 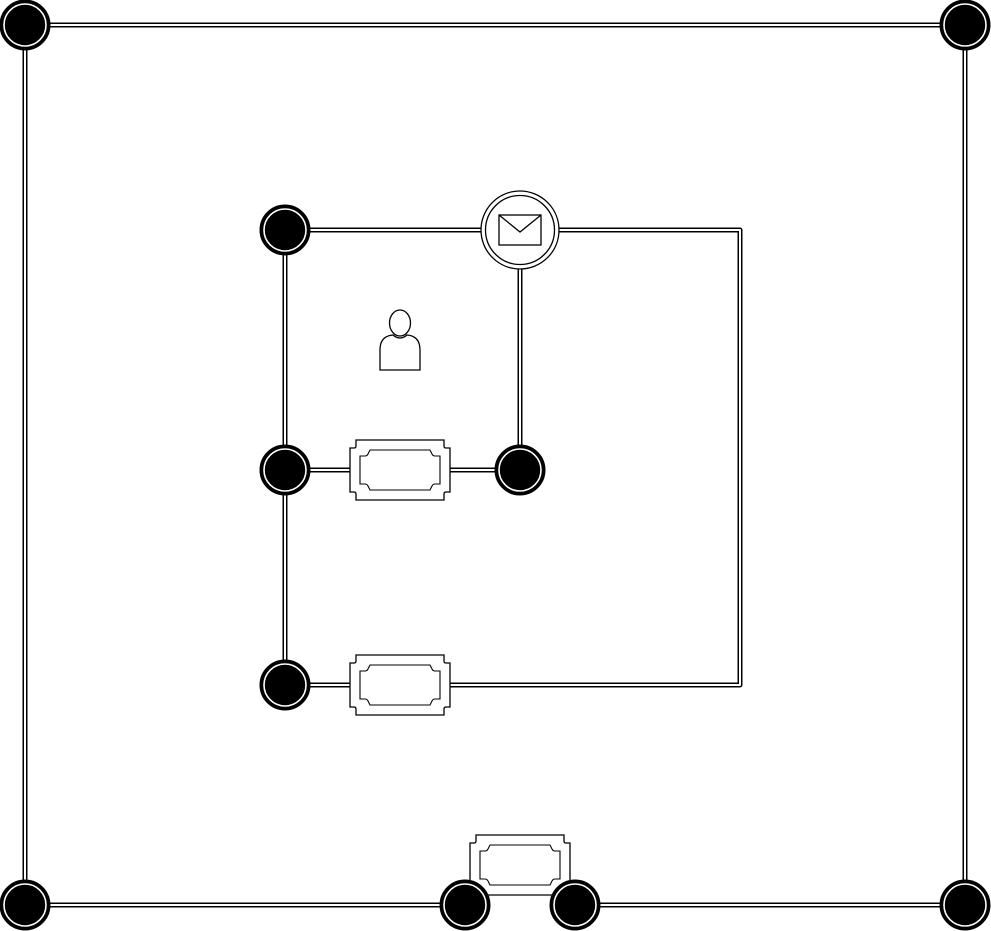 I want to click on person-icon, so click(x=400, y=340).